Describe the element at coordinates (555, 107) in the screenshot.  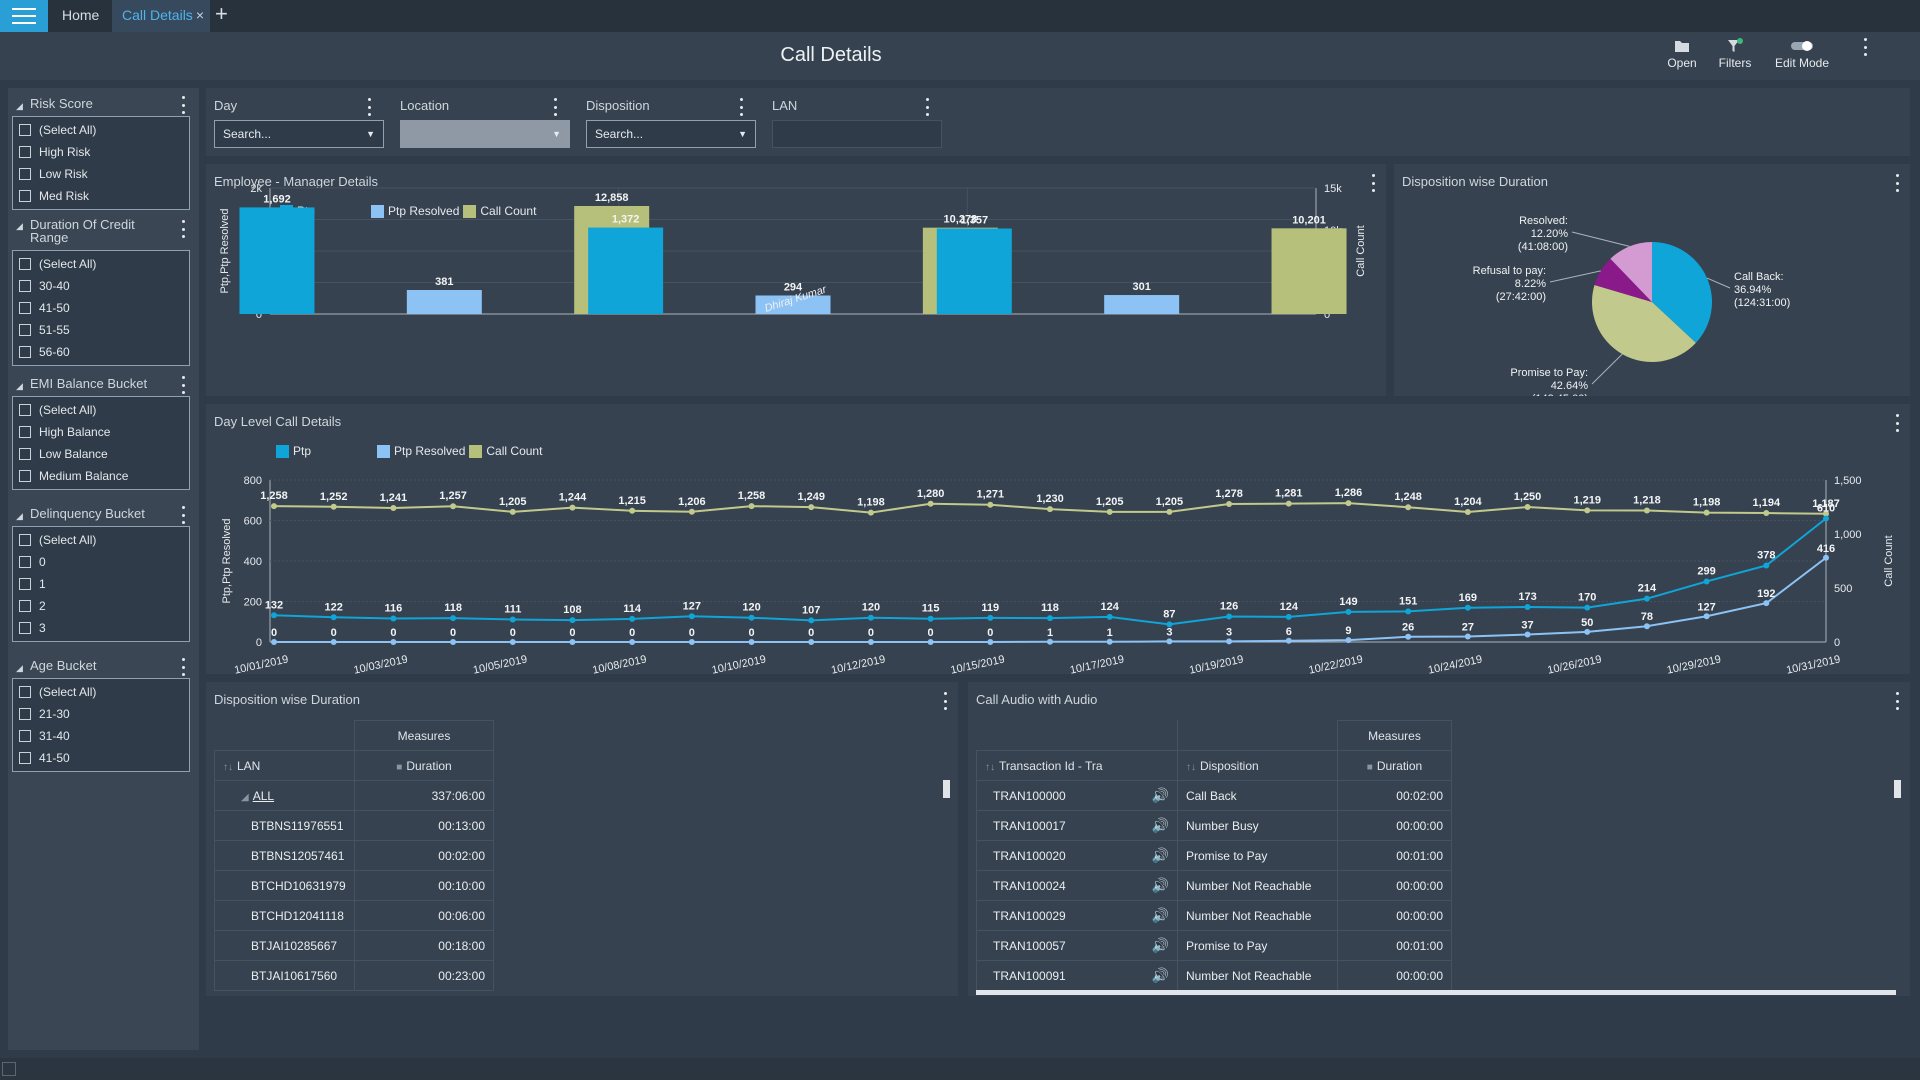
I see `location-options-icon` at that location.